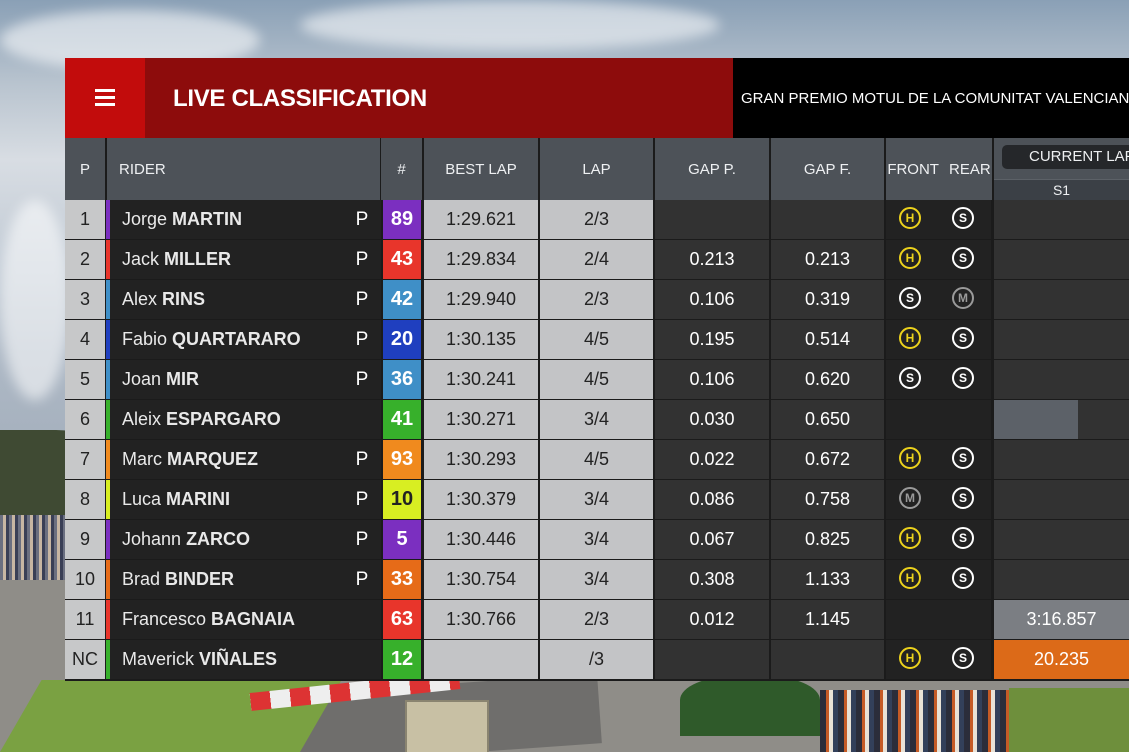 This screenshot has height=752, width=1129. I want to click on lap-cell: 2/3, so click(596, 619).